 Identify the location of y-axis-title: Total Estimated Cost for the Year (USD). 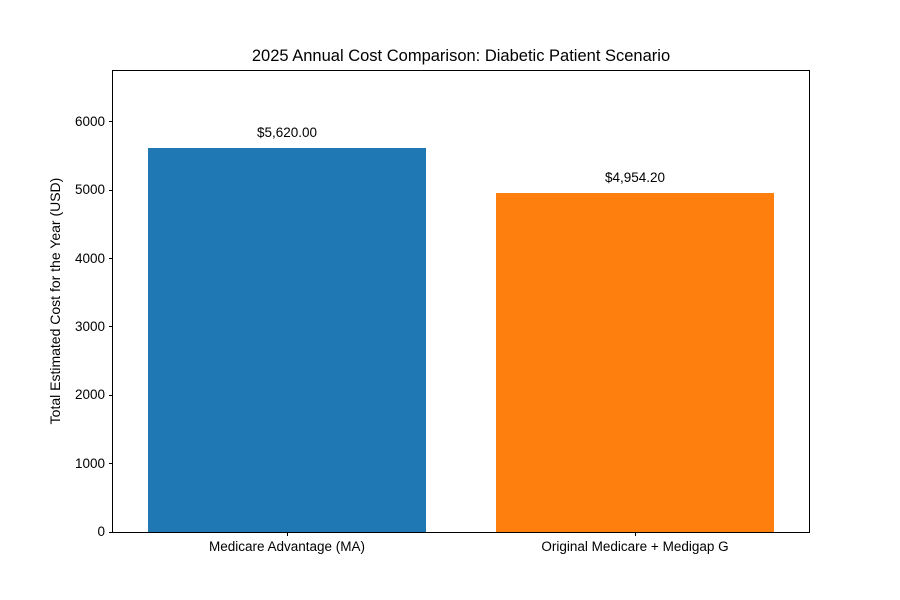
(55, 301).